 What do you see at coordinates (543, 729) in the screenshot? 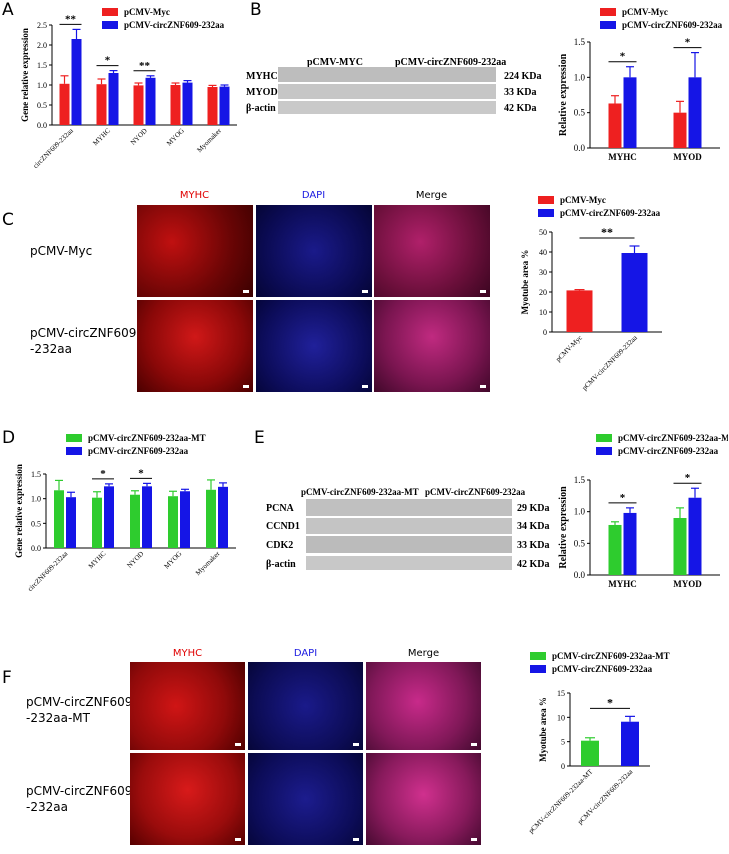
I see `chart-f-ylabel: Myotube area %` at bounding box center [543, 729].